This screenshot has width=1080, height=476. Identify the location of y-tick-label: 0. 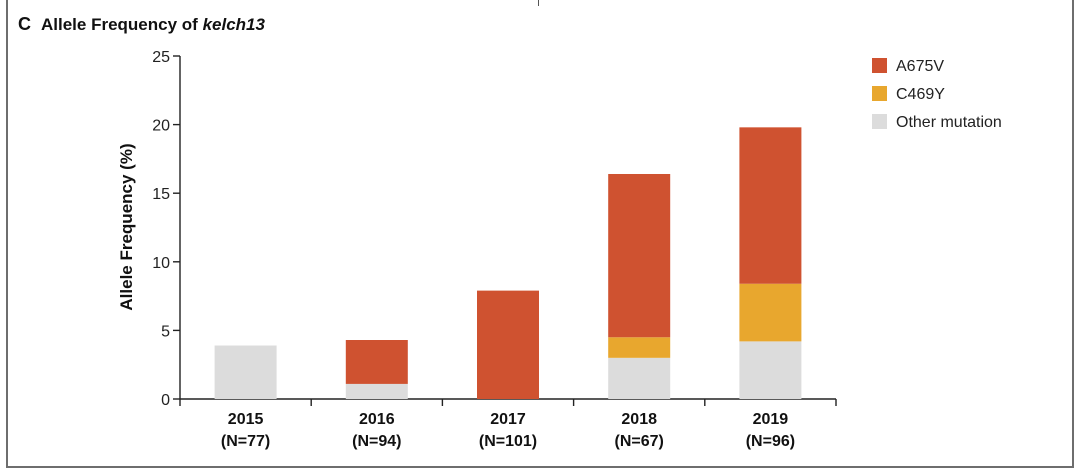
(165, 400).